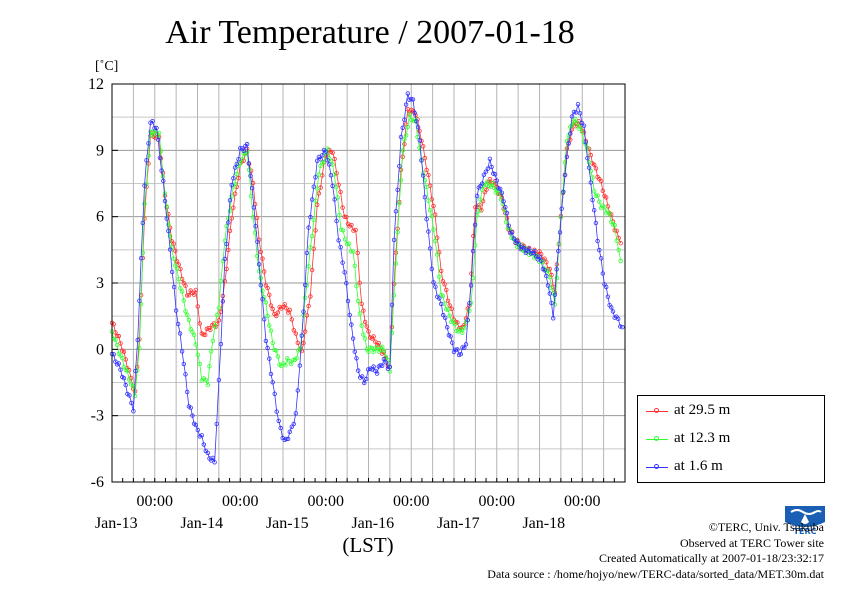 This screenshot has width=842, height=595. Describe the element at coordinates (458, 523) in the screenshot. I see `x-tick-date-label: Jan-17` at that location.